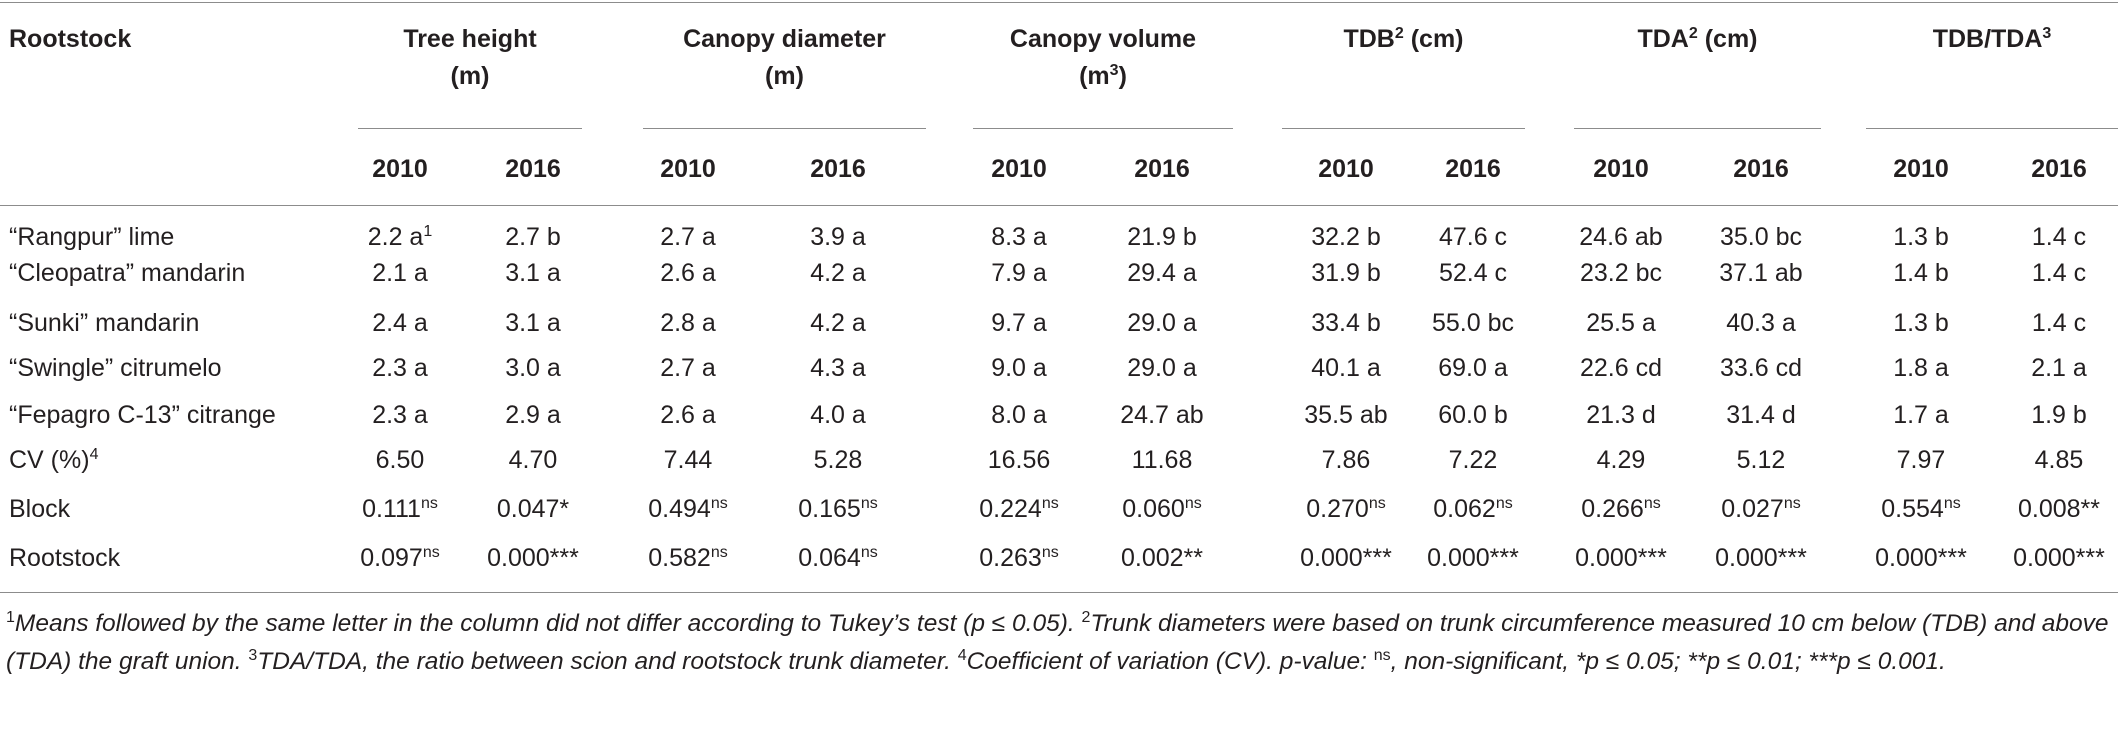 This screenshot has height=737, width=2118. What do you see at coordinates (1473, 368) in the screenshot?
I see `table-cell: 69.0 a` at bounding box center [1473, 368].